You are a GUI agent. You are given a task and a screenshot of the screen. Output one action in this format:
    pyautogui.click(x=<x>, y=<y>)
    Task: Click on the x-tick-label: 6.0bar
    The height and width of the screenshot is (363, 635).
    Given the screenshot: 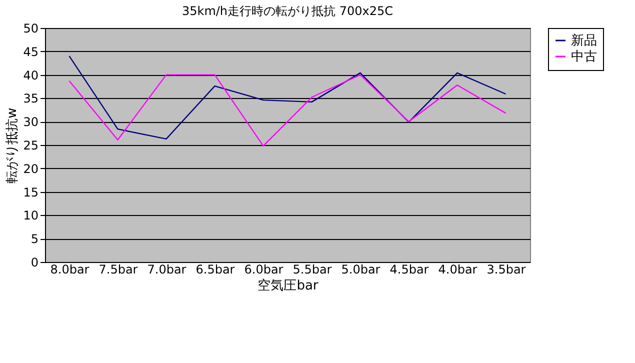 What is the action you would take?
    pyautogui.click(x=264, y=269)
    